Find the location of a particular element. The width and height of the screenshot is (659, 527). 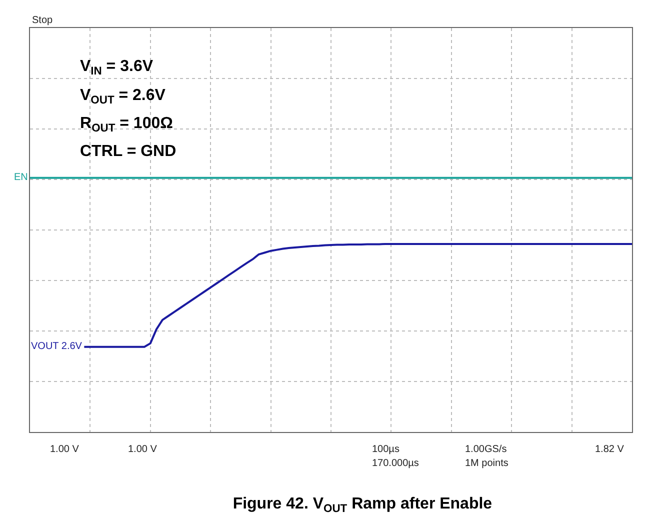

text: 1.00GS/s is located at coordinates (486, 449).